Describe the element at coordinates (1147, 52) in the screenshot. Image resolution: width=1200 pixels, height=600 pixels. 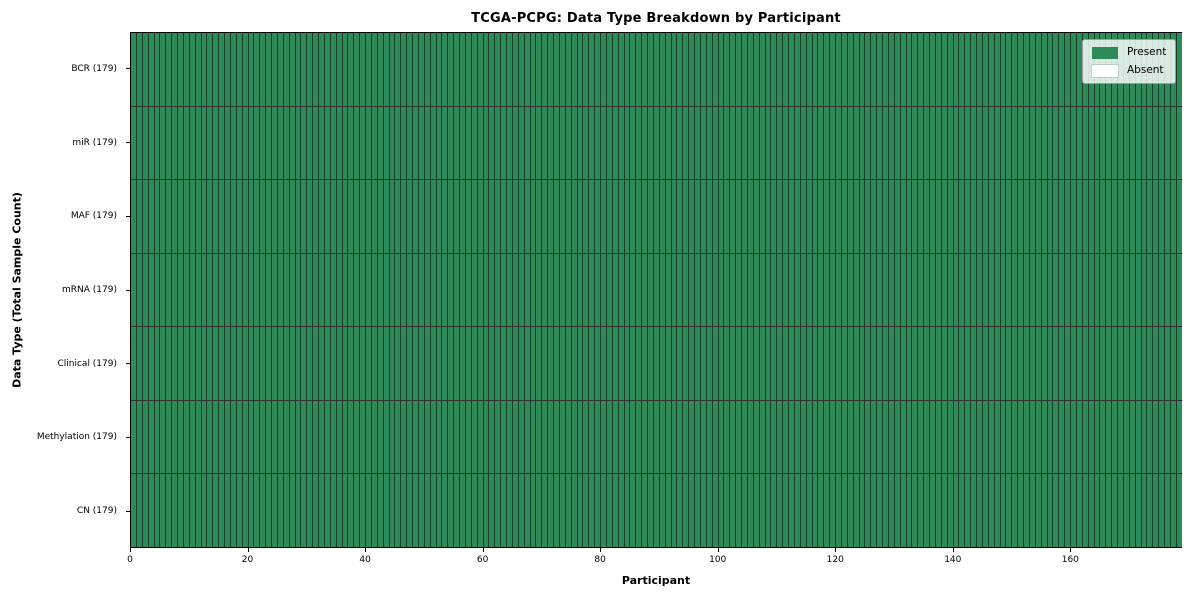
I see `legend-label-present: Present` at that location.